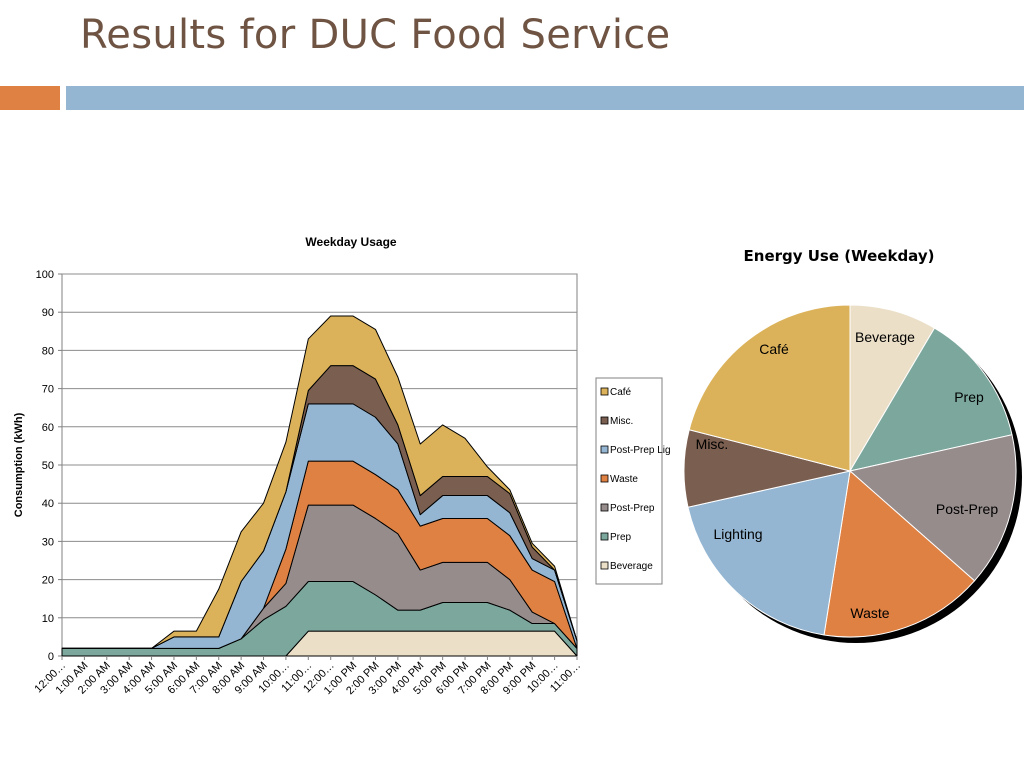 The width and height of the screenshot is (1024, 768). Describe the element at coordinates (45, 275) in the screenshot. I see `y-tick-label: 100` at that location.